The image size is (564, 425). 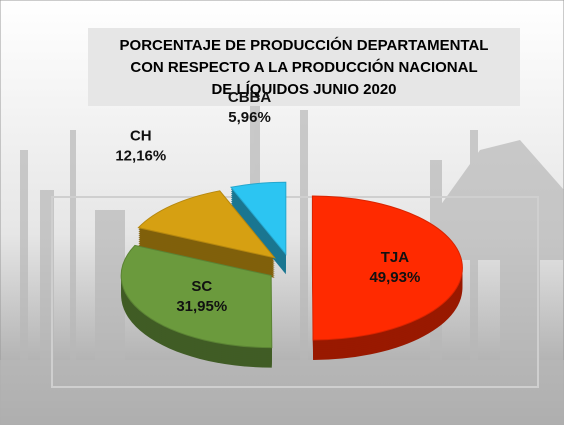 I want to click on chart-title: CON RESPECTO A LA PRODUCCIÓN NACIONAL, so click(x=303, y=67).